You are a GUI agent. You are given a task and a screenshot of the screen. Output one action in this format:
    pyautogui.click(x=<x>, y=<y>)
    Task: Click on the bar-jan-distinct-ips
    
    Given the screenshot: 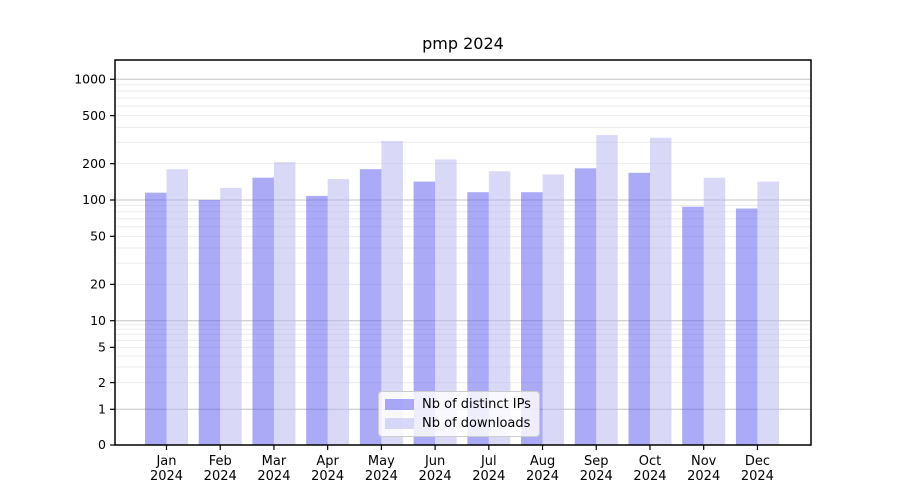 What is the action you would take?
    pyautogui.click(x=156, y=318)
    